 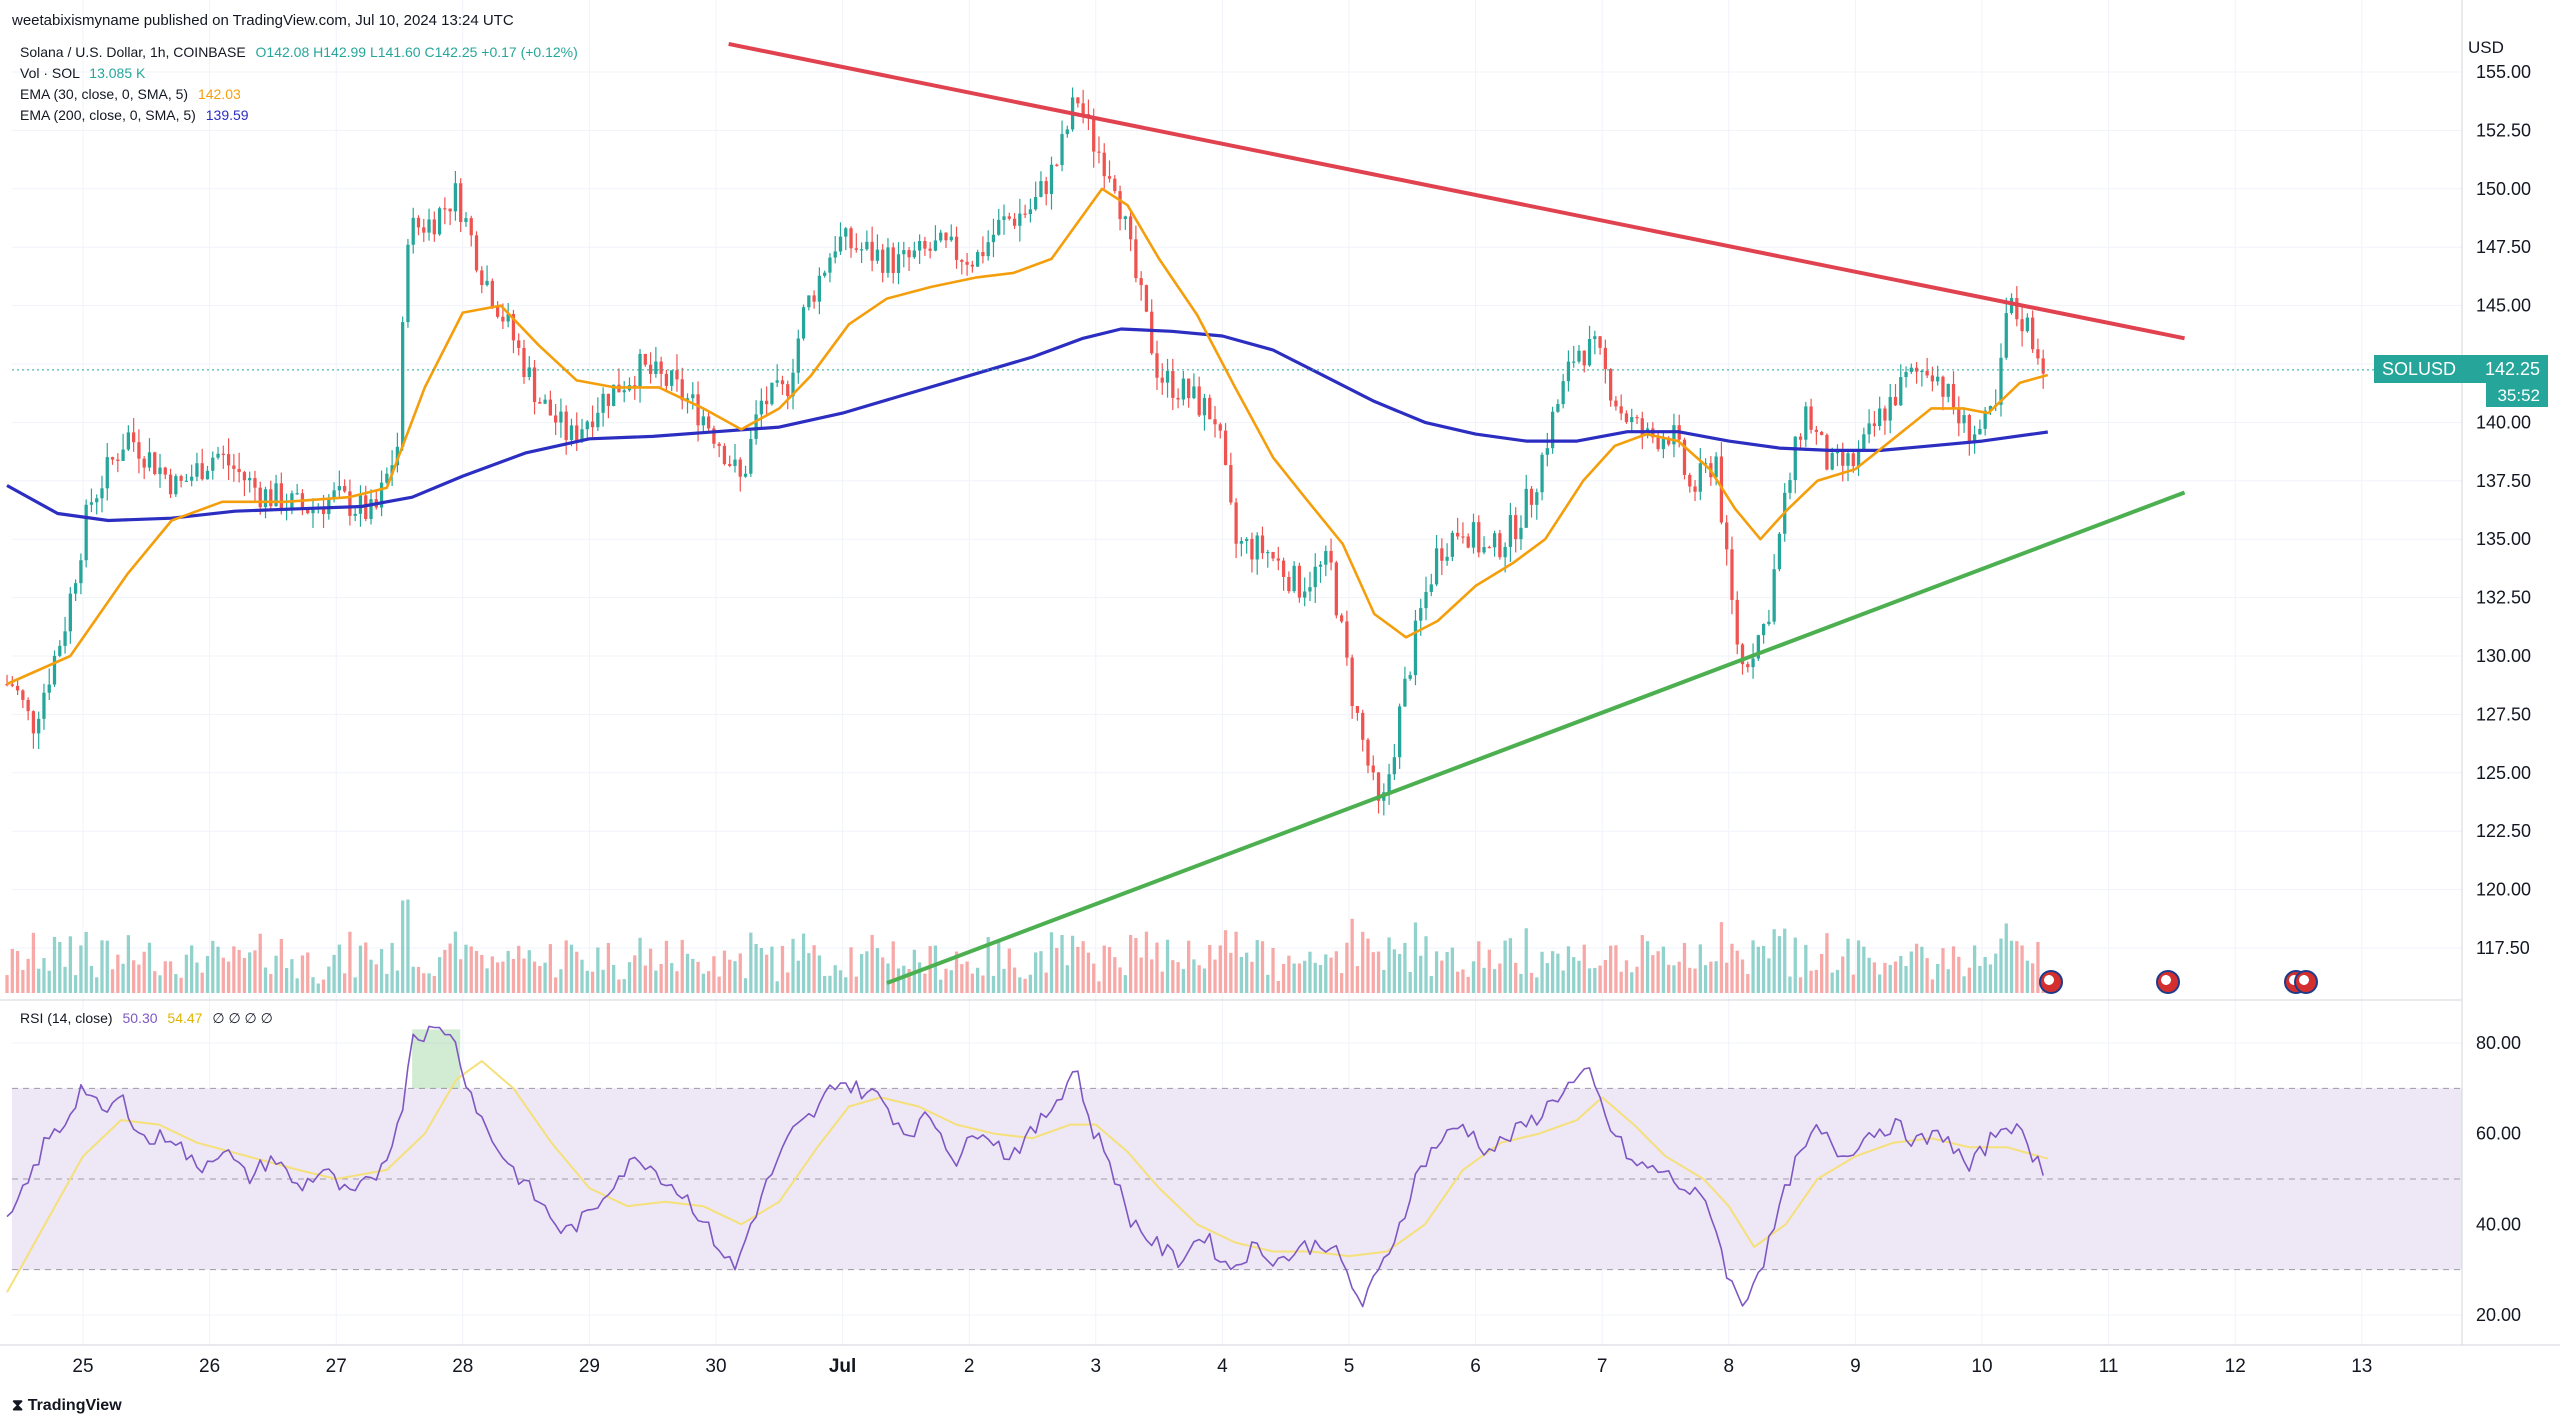 What do you see at coordinates (969, 1366) in the screenshot?
I see `time-tick-label: 2` at bounding box center [969, 1366].